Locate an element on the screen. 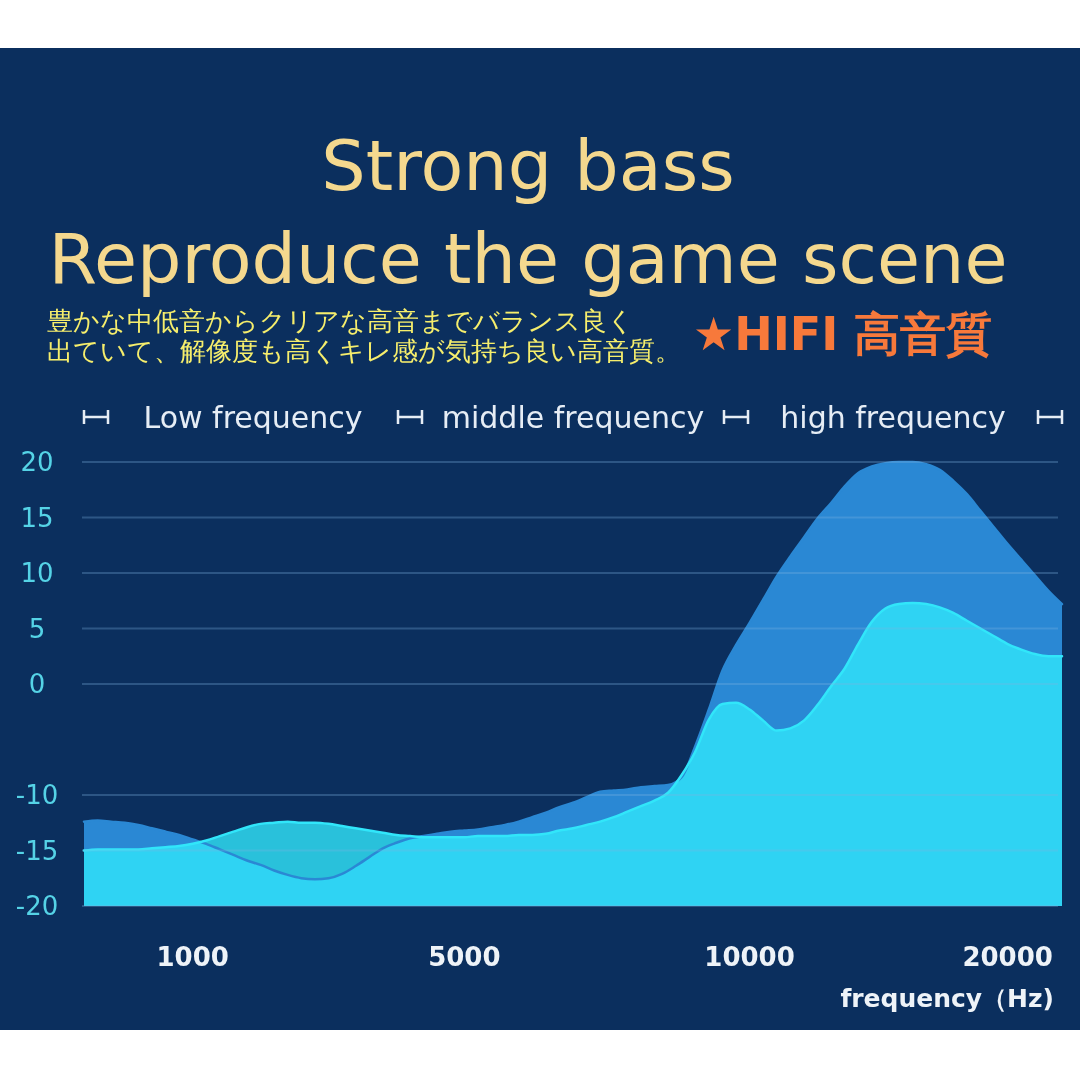  text: ★HIFI 高音質 is located at coordinates (843, 334).